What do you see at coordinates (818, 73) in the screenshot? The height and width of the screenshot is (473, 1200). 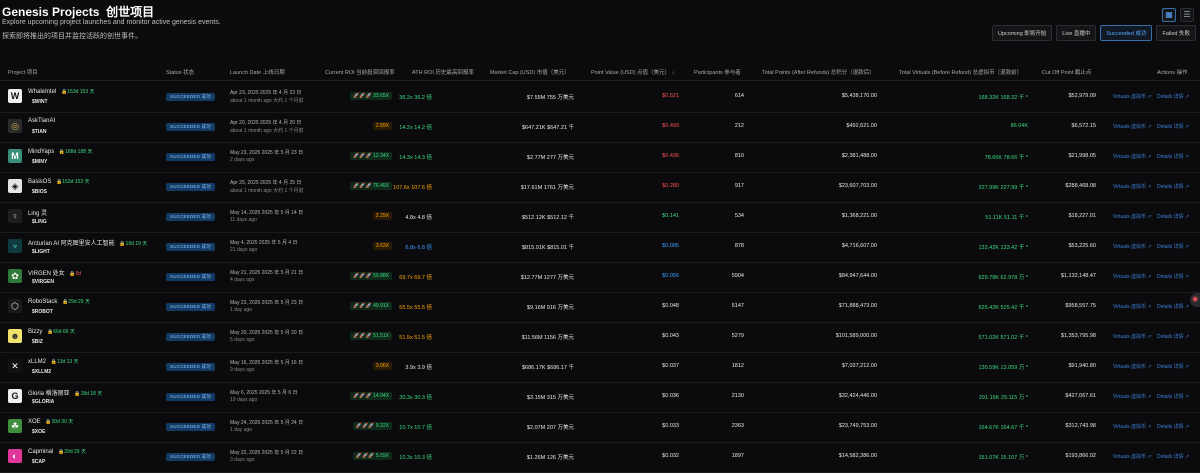 I see `col-total-points: Total Points (After Refunds) 总积分（退款后）` at bounding box center [818, 73].